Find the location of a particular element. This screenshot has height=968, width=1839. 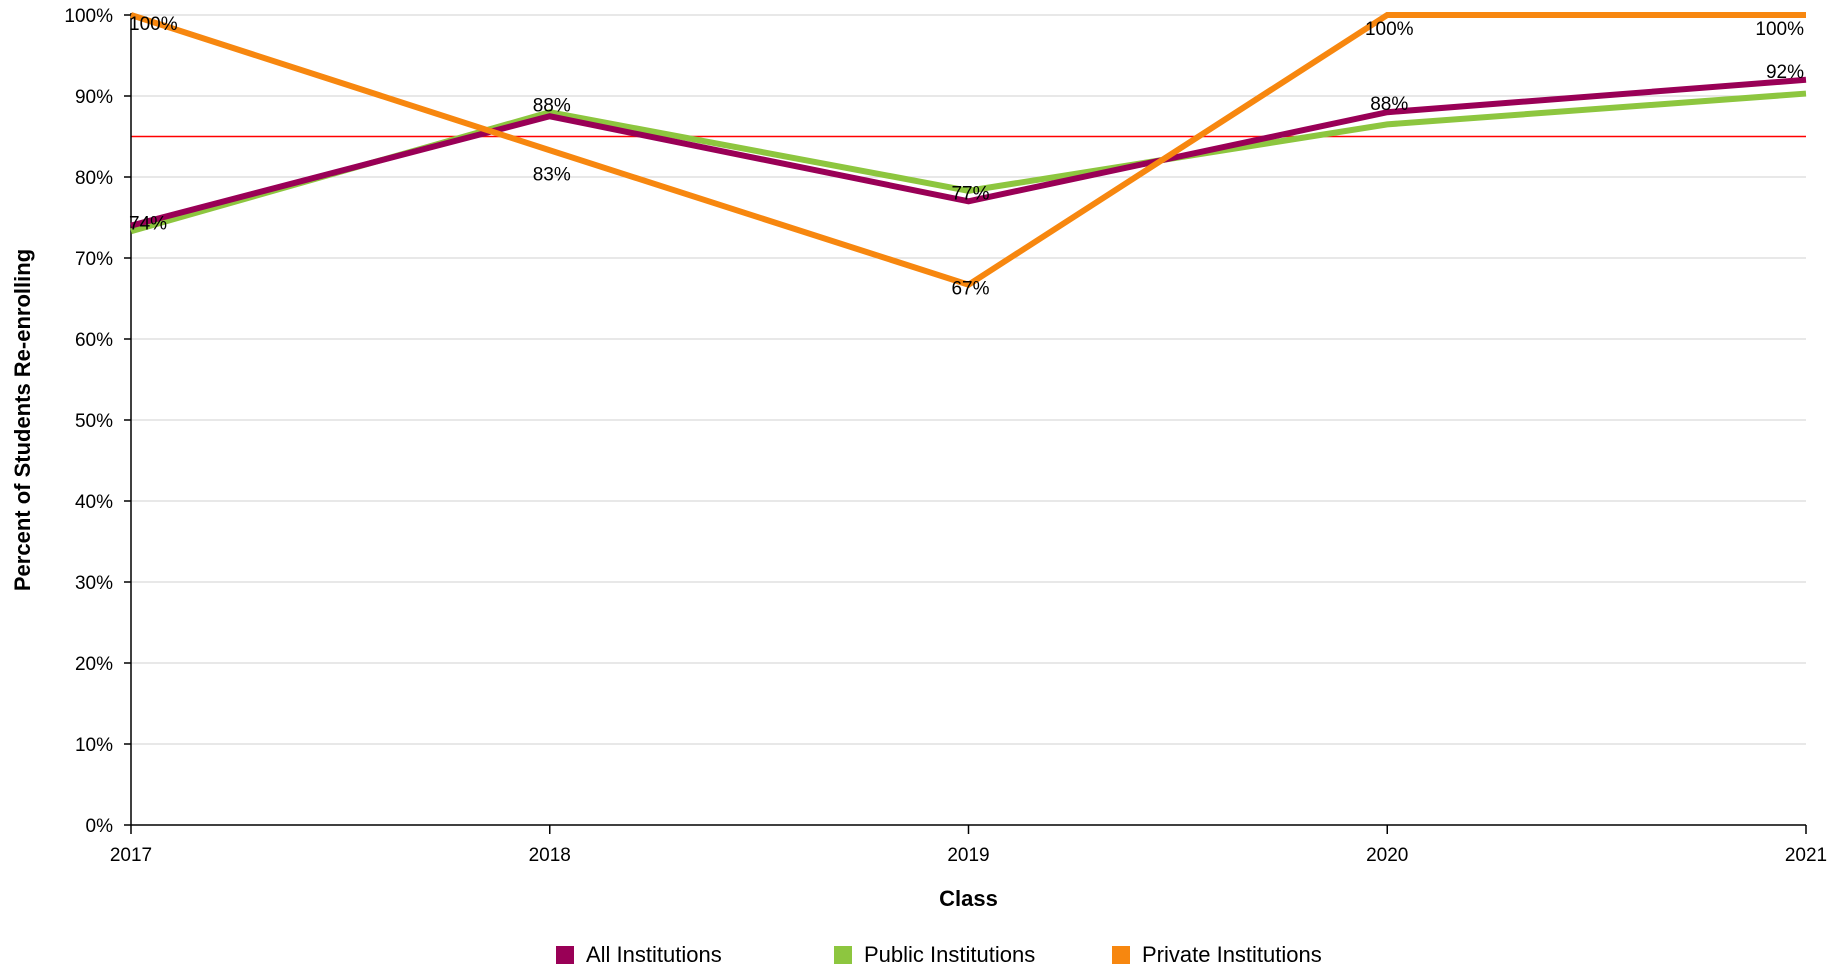

data-label: 77% is located at coordinates (970, 193).